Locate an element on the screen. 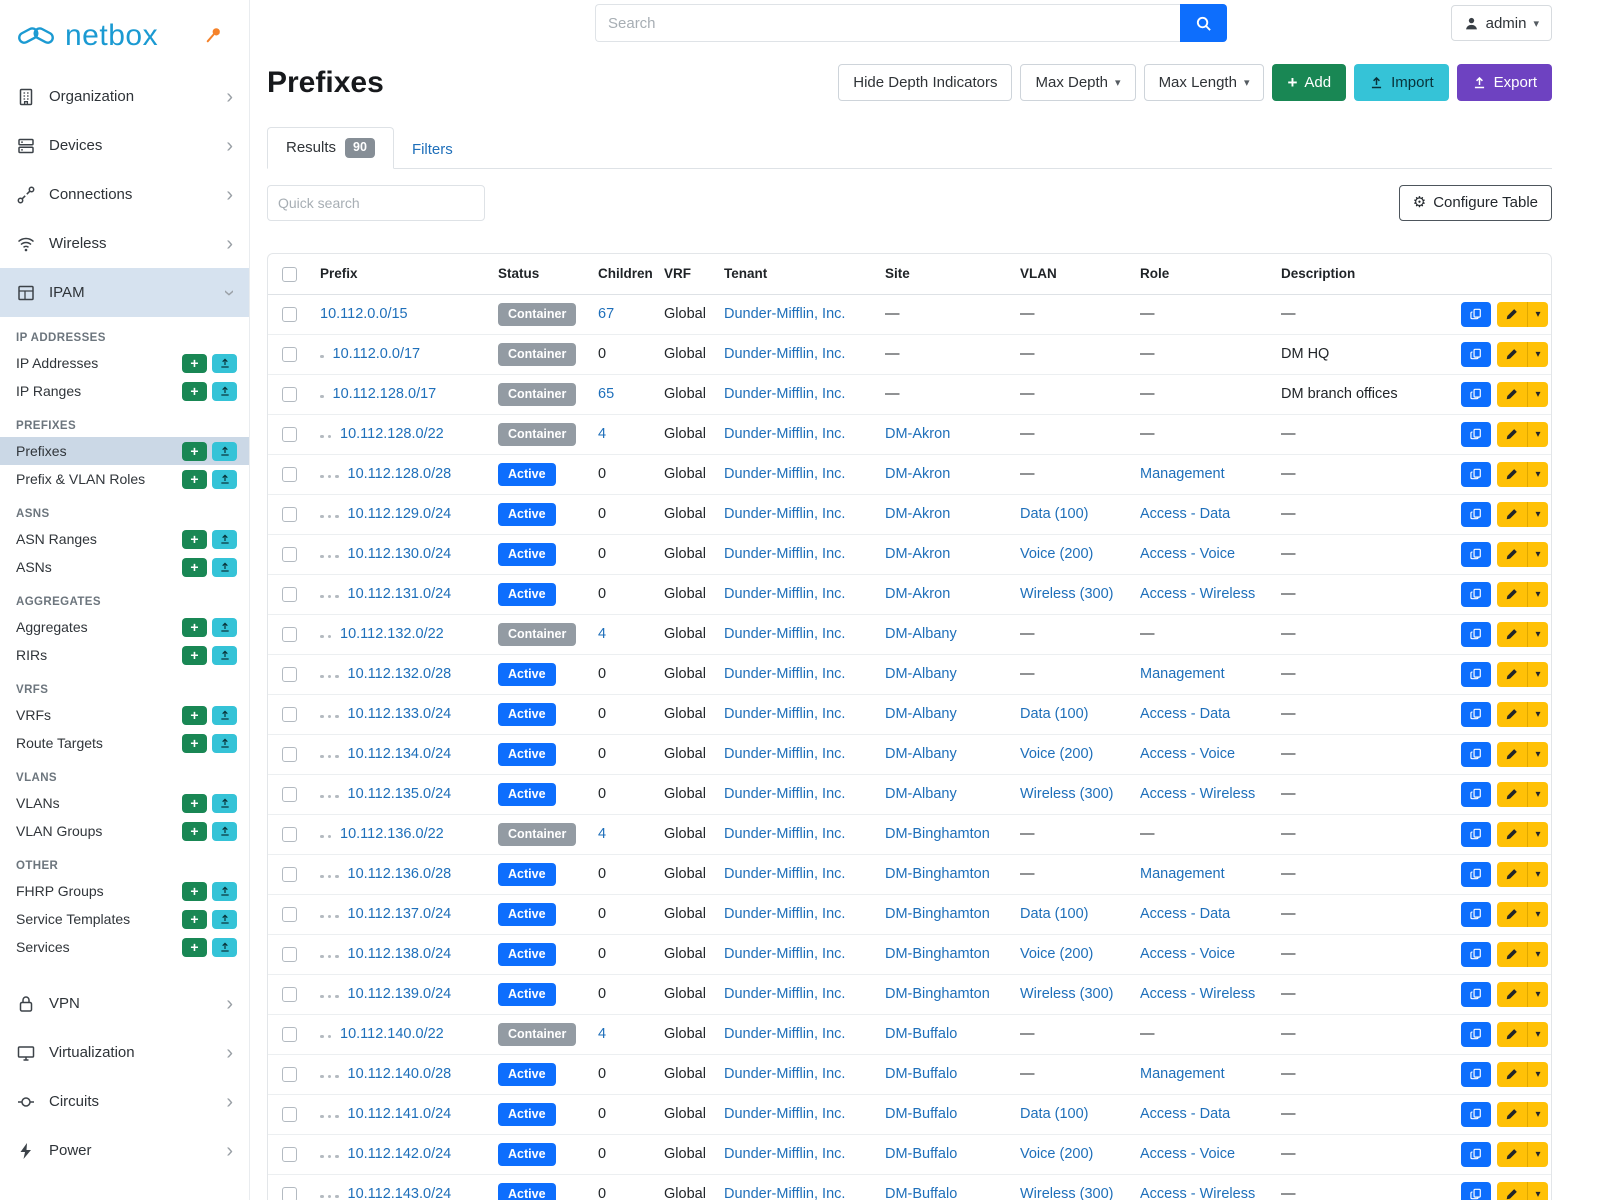 Image resolution: width=1600 pixels, height=1200 pixels. site-link: DM-Albany is located at coordinates (921, 714).